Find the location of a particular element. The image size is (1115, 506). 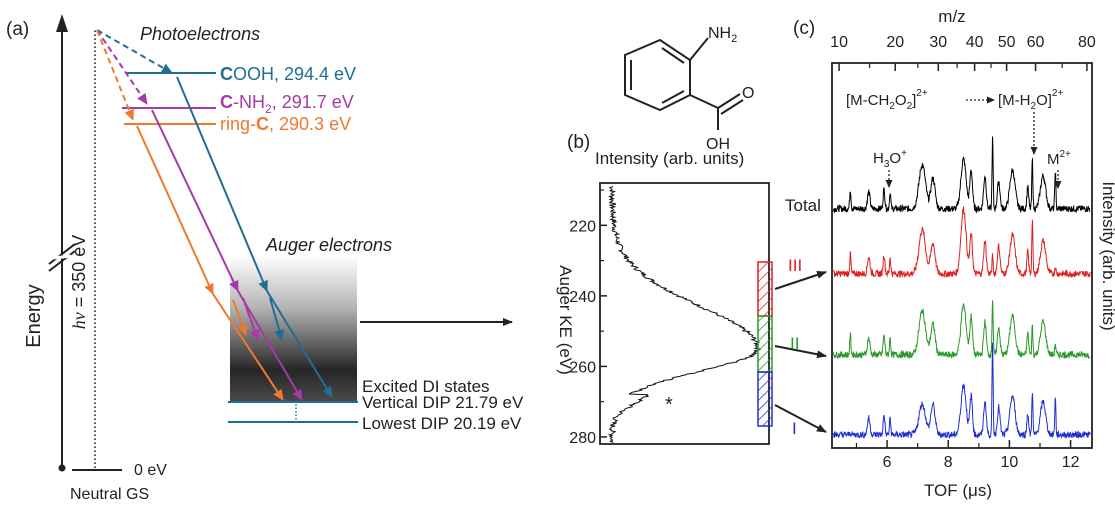

region-iii-box is located at coordinates (765, 289).